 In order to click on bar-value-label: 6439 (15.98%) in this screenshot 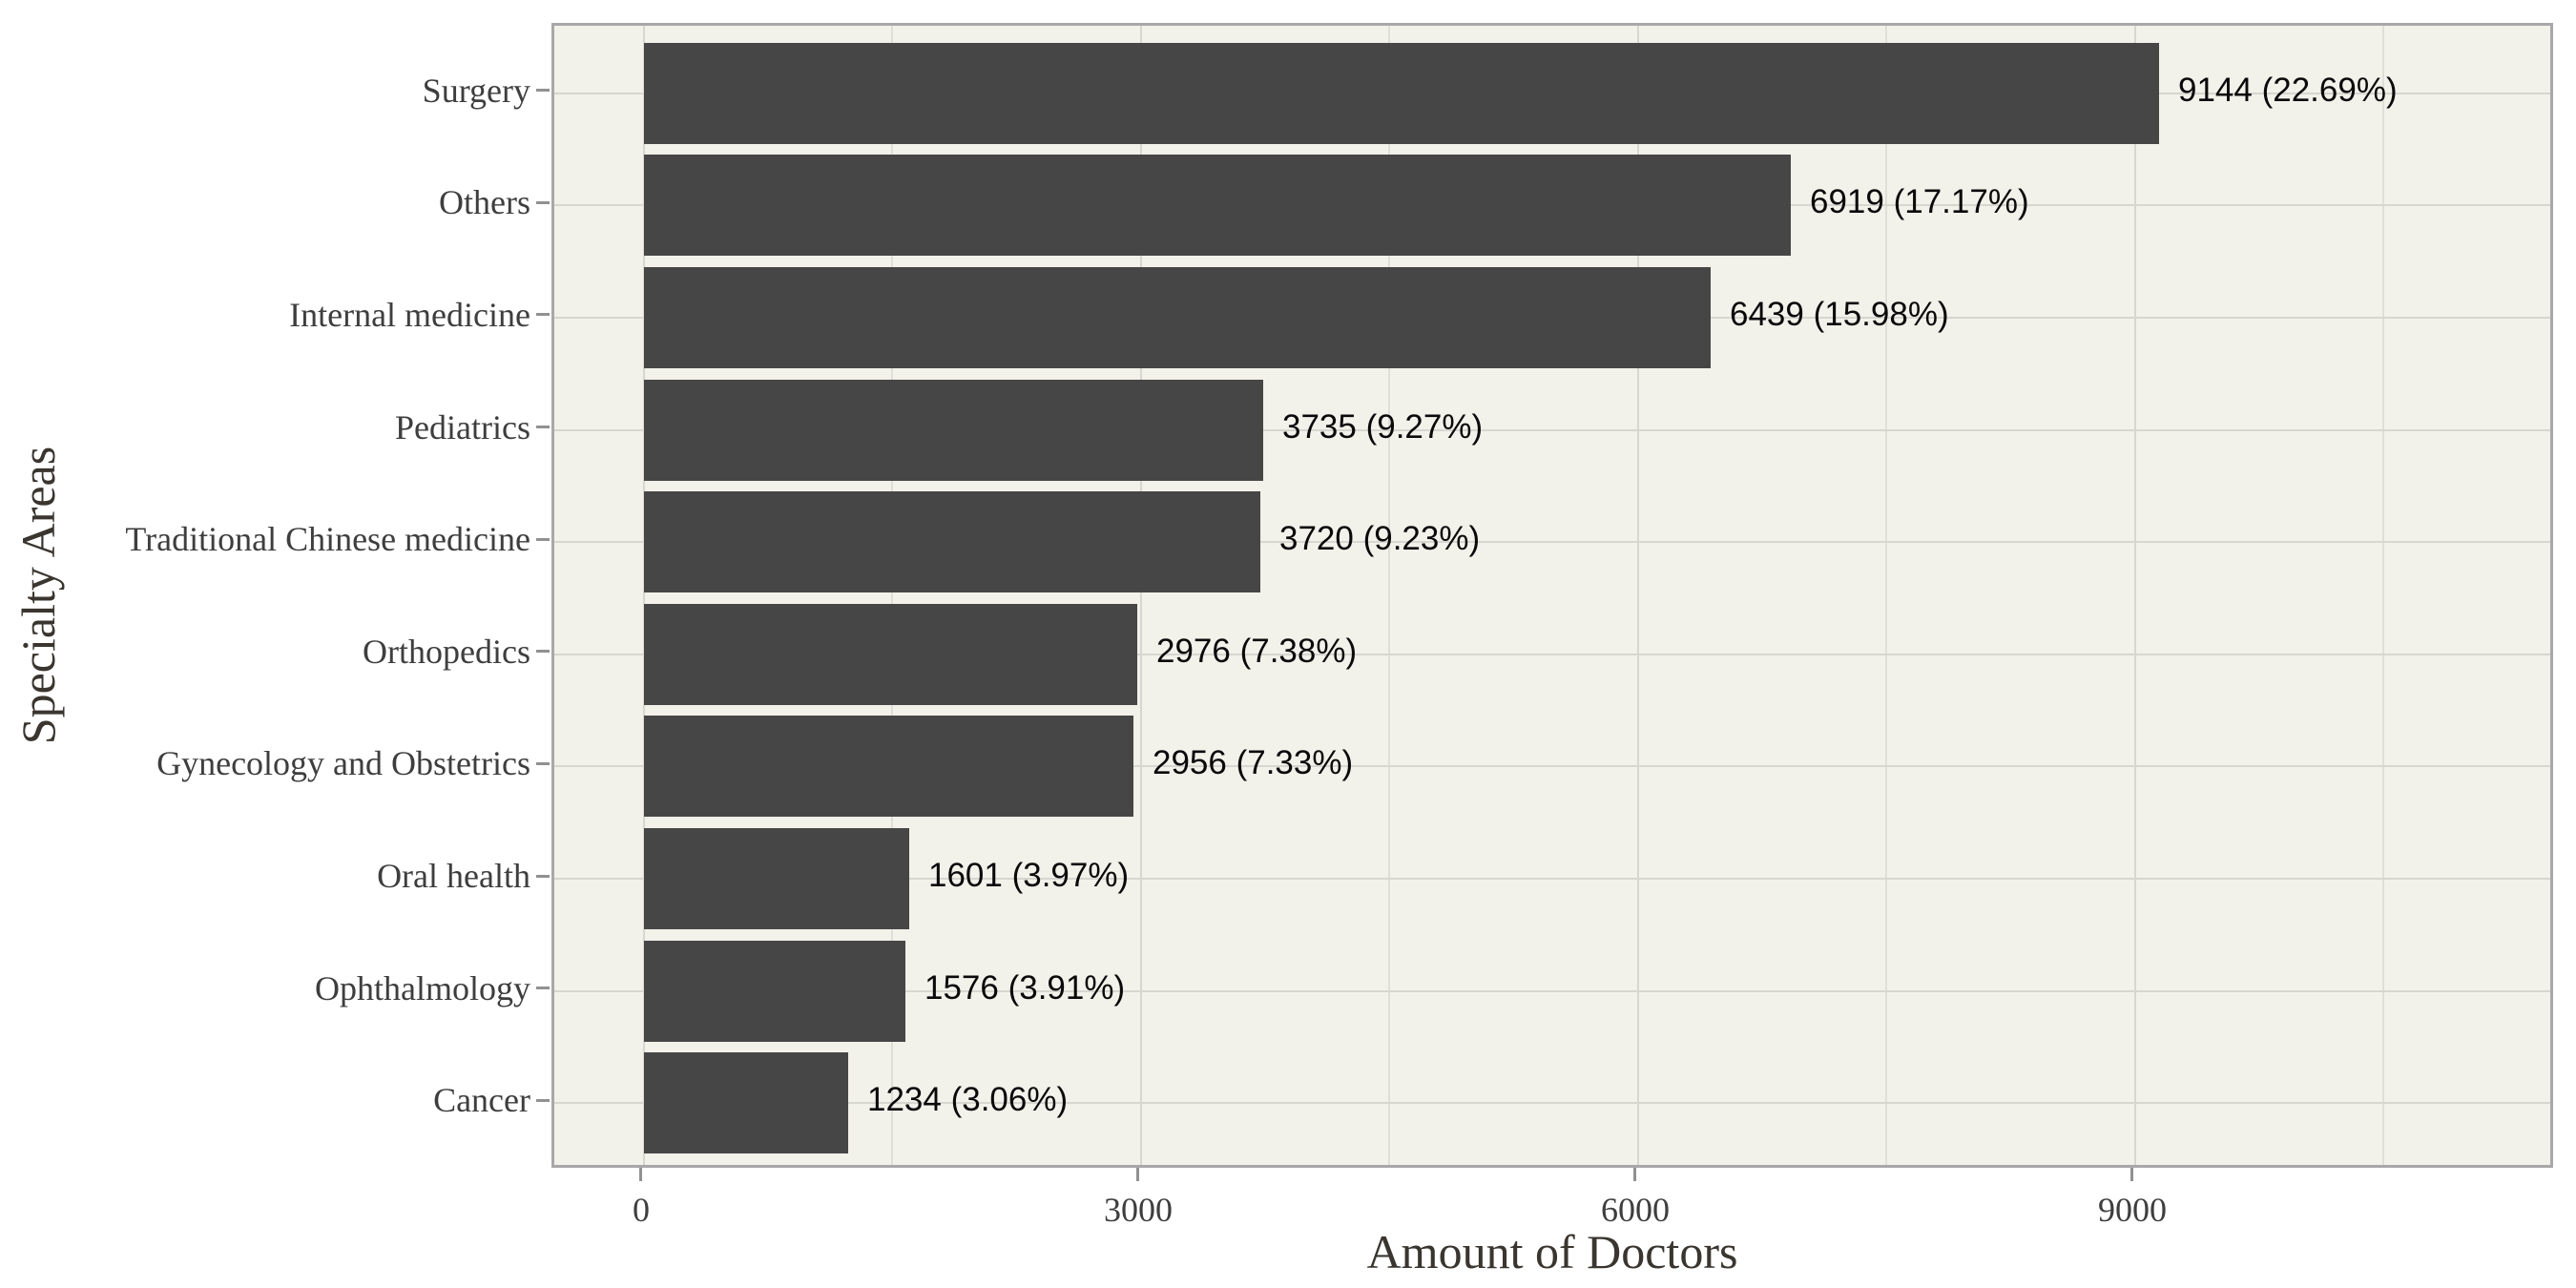, I will do `click(1839, 314)`.